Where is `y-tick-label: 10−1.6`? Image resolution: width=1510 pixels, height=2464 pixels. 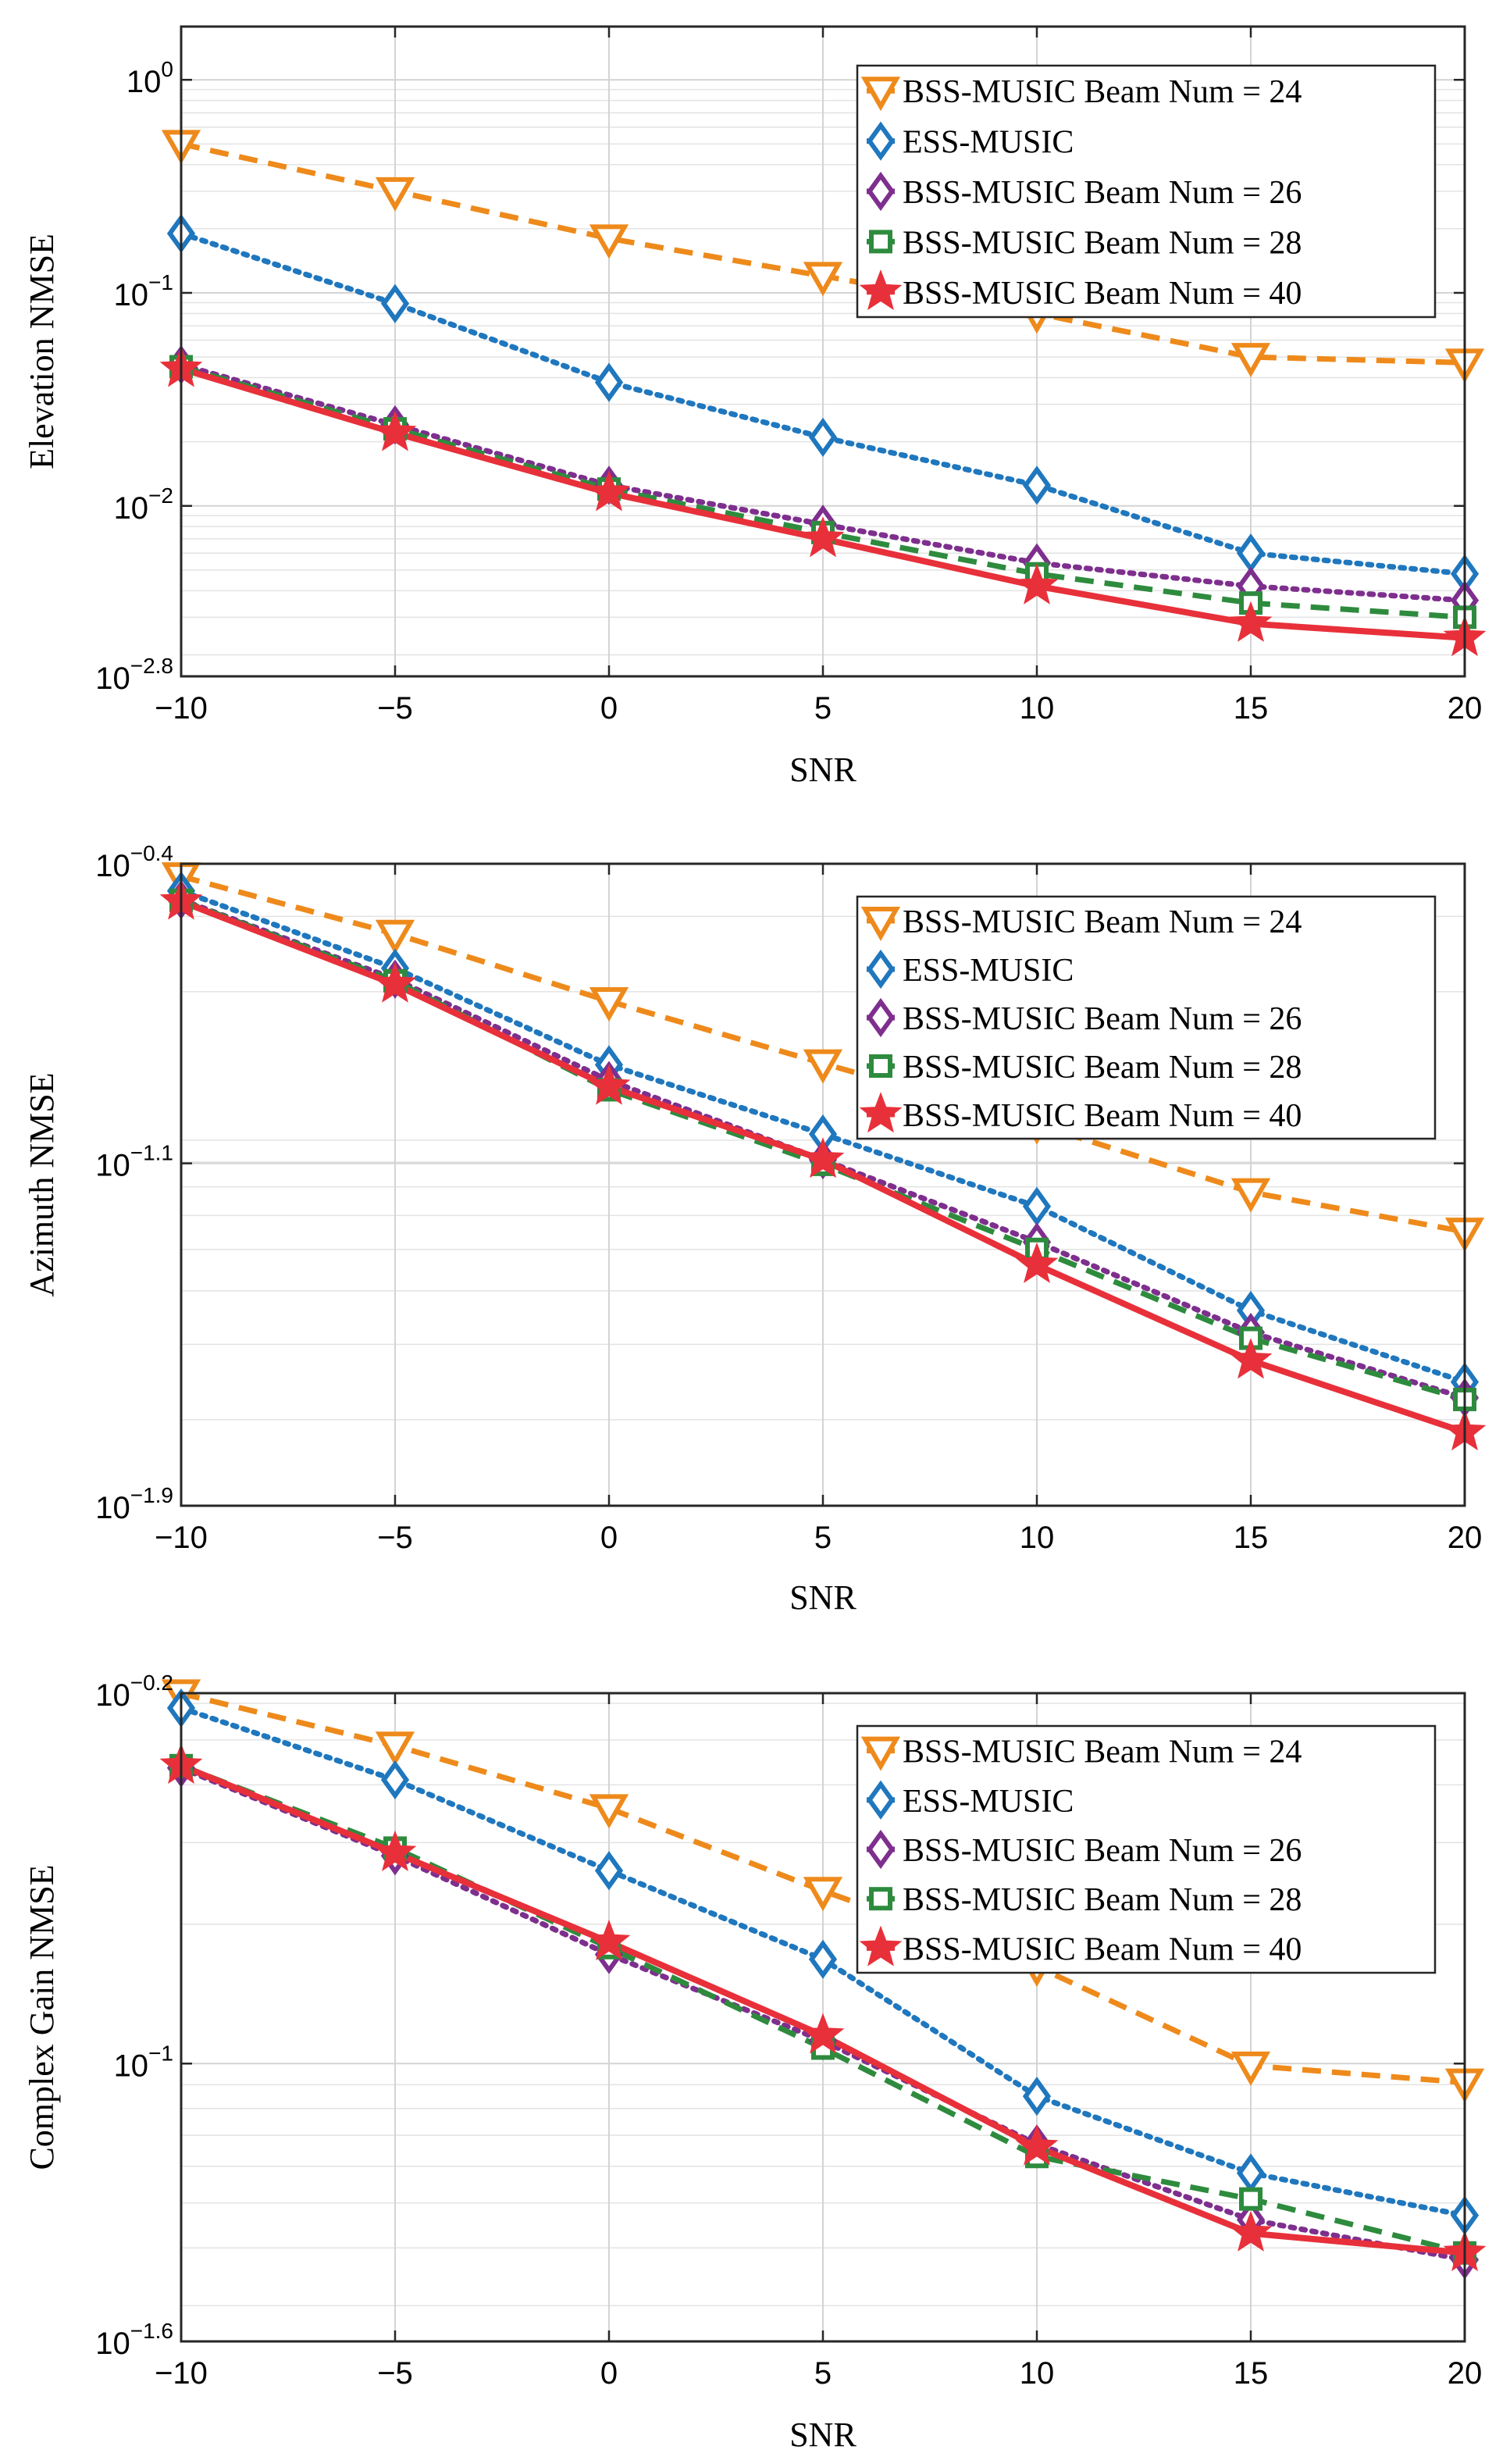
y-tick-label: 10−1.6 is located at coordinates (134, 2340).